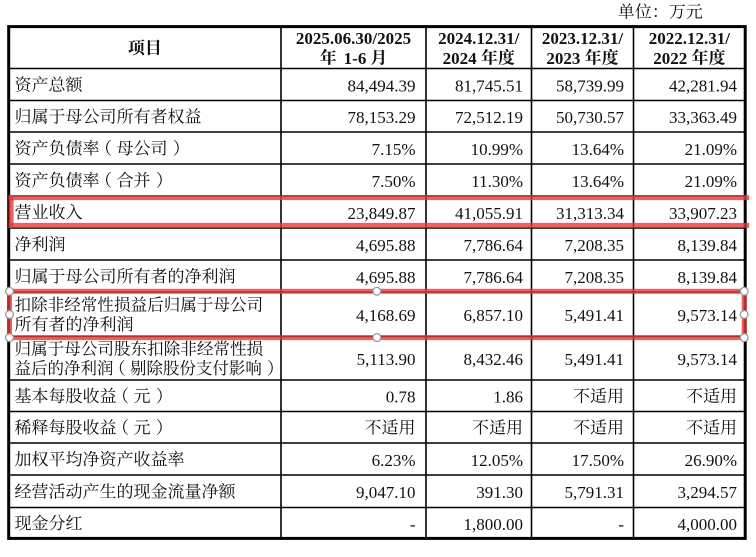  Describe the element at coordinates (382, 85) in the screenshot. I see `svg-text: 84,494.39` at that location.